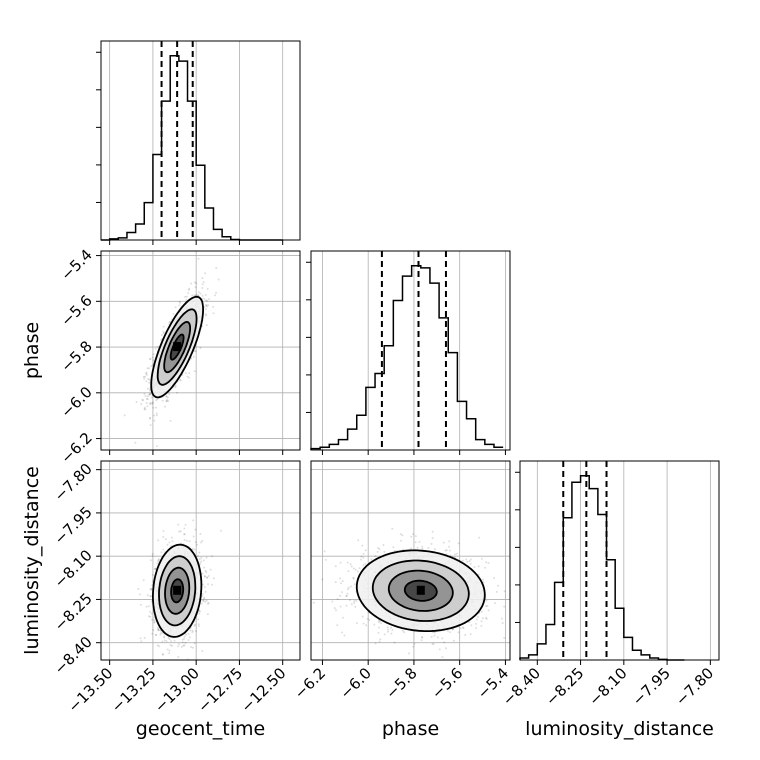  I want to click on y-tick-label: −6.2, so click(76, 448).